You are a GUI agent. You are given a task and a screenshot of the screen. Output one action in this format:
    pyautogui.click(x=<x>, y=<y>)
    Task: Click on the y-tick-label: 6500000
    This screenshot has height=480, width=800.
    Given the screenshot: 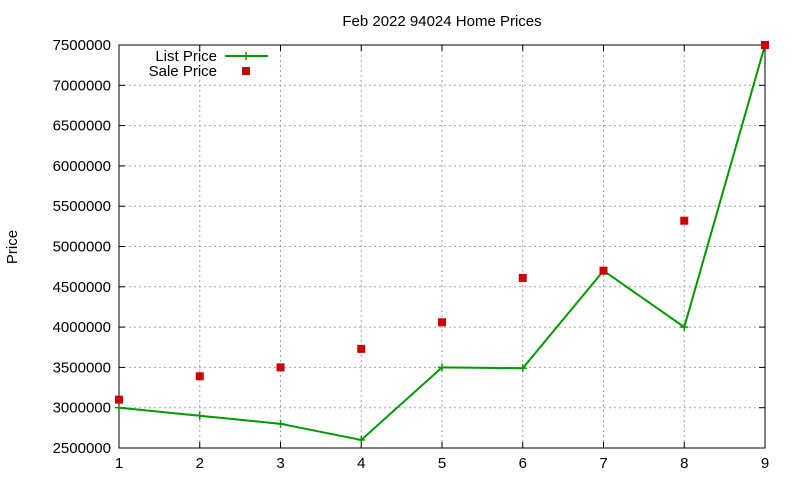 What is the action you would take?
    pyautogui.click(x=82, y=126)
    